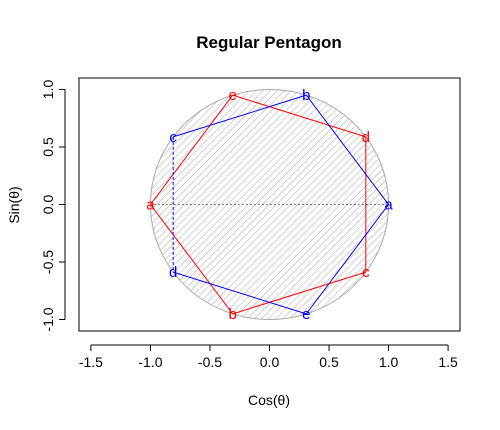  What do you see at coordinates (210, 362) in the screenshot?
I see `x-tick-label: -0.5` at bounding box center [210, 362].